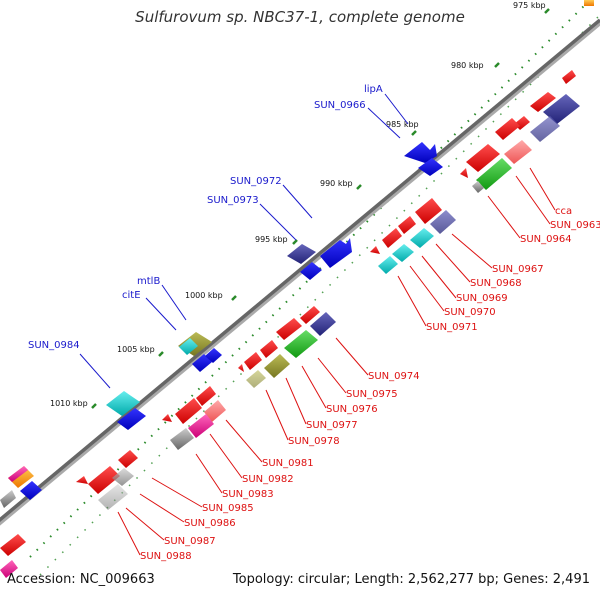 This screenshot has height=600, width=600. I want to click on gene-label: SUN_0984, so click(54, 345).